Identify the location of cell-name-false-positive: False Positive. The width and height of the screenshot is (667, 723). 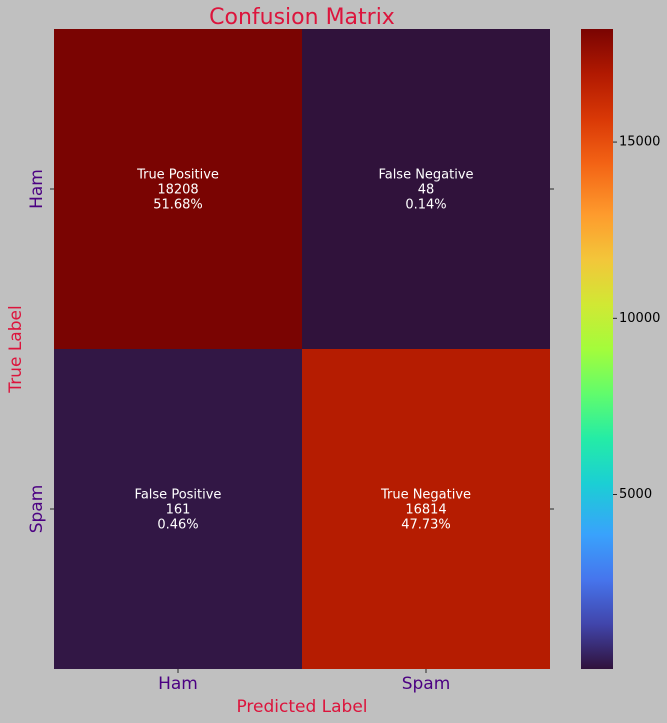
(178, 495).